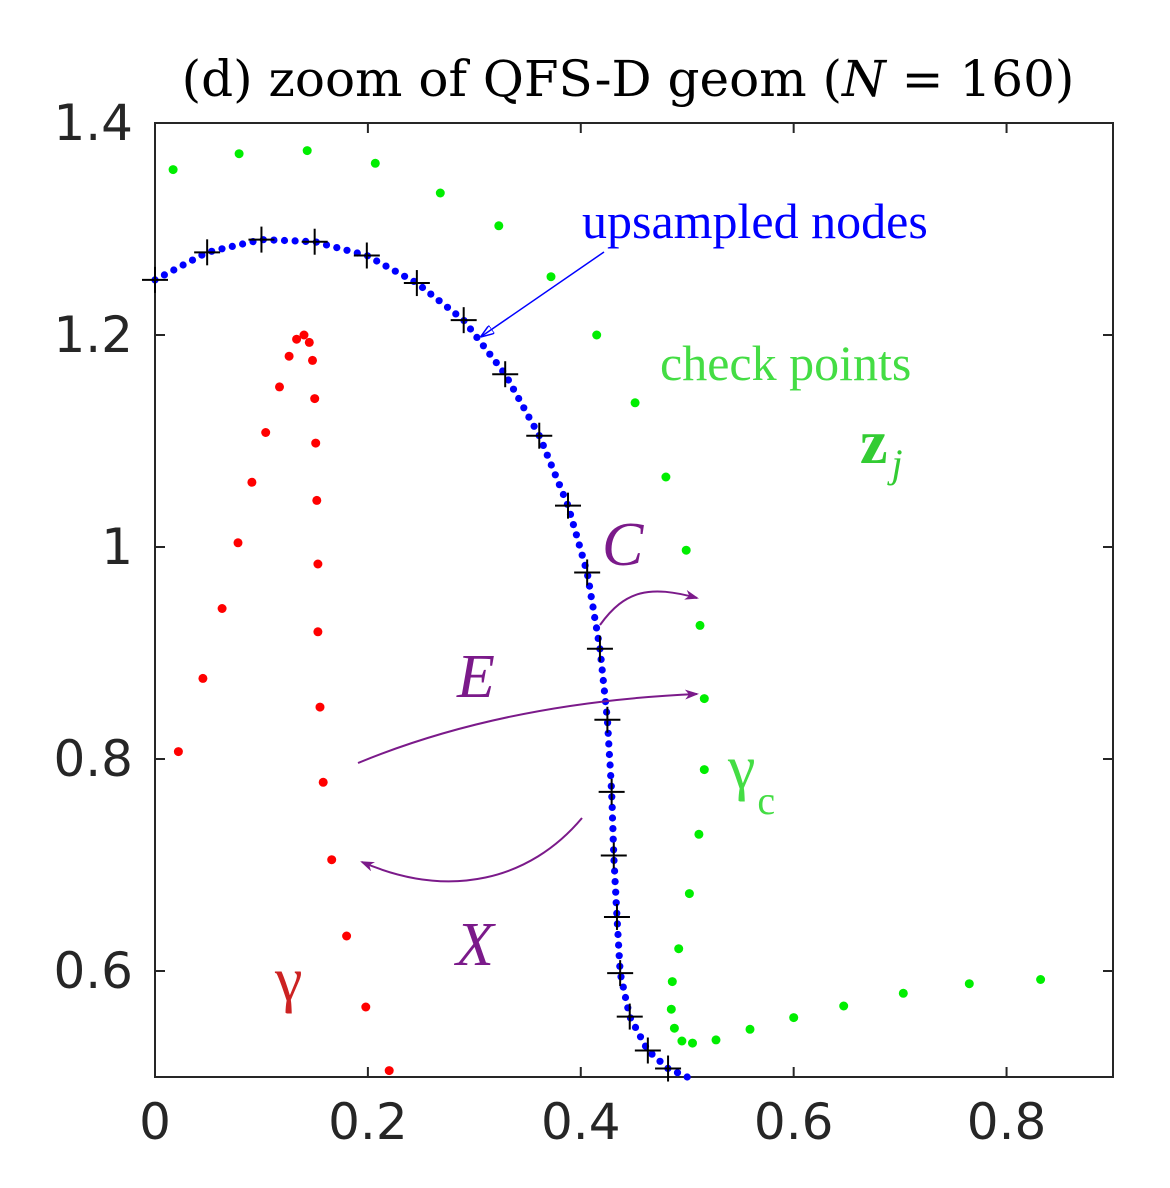 This screenshot has width=1170, height=1188. Describe the element at coordinates (93, 971) in the screenshot. I see `y-tick-label: 0.6` at that location.